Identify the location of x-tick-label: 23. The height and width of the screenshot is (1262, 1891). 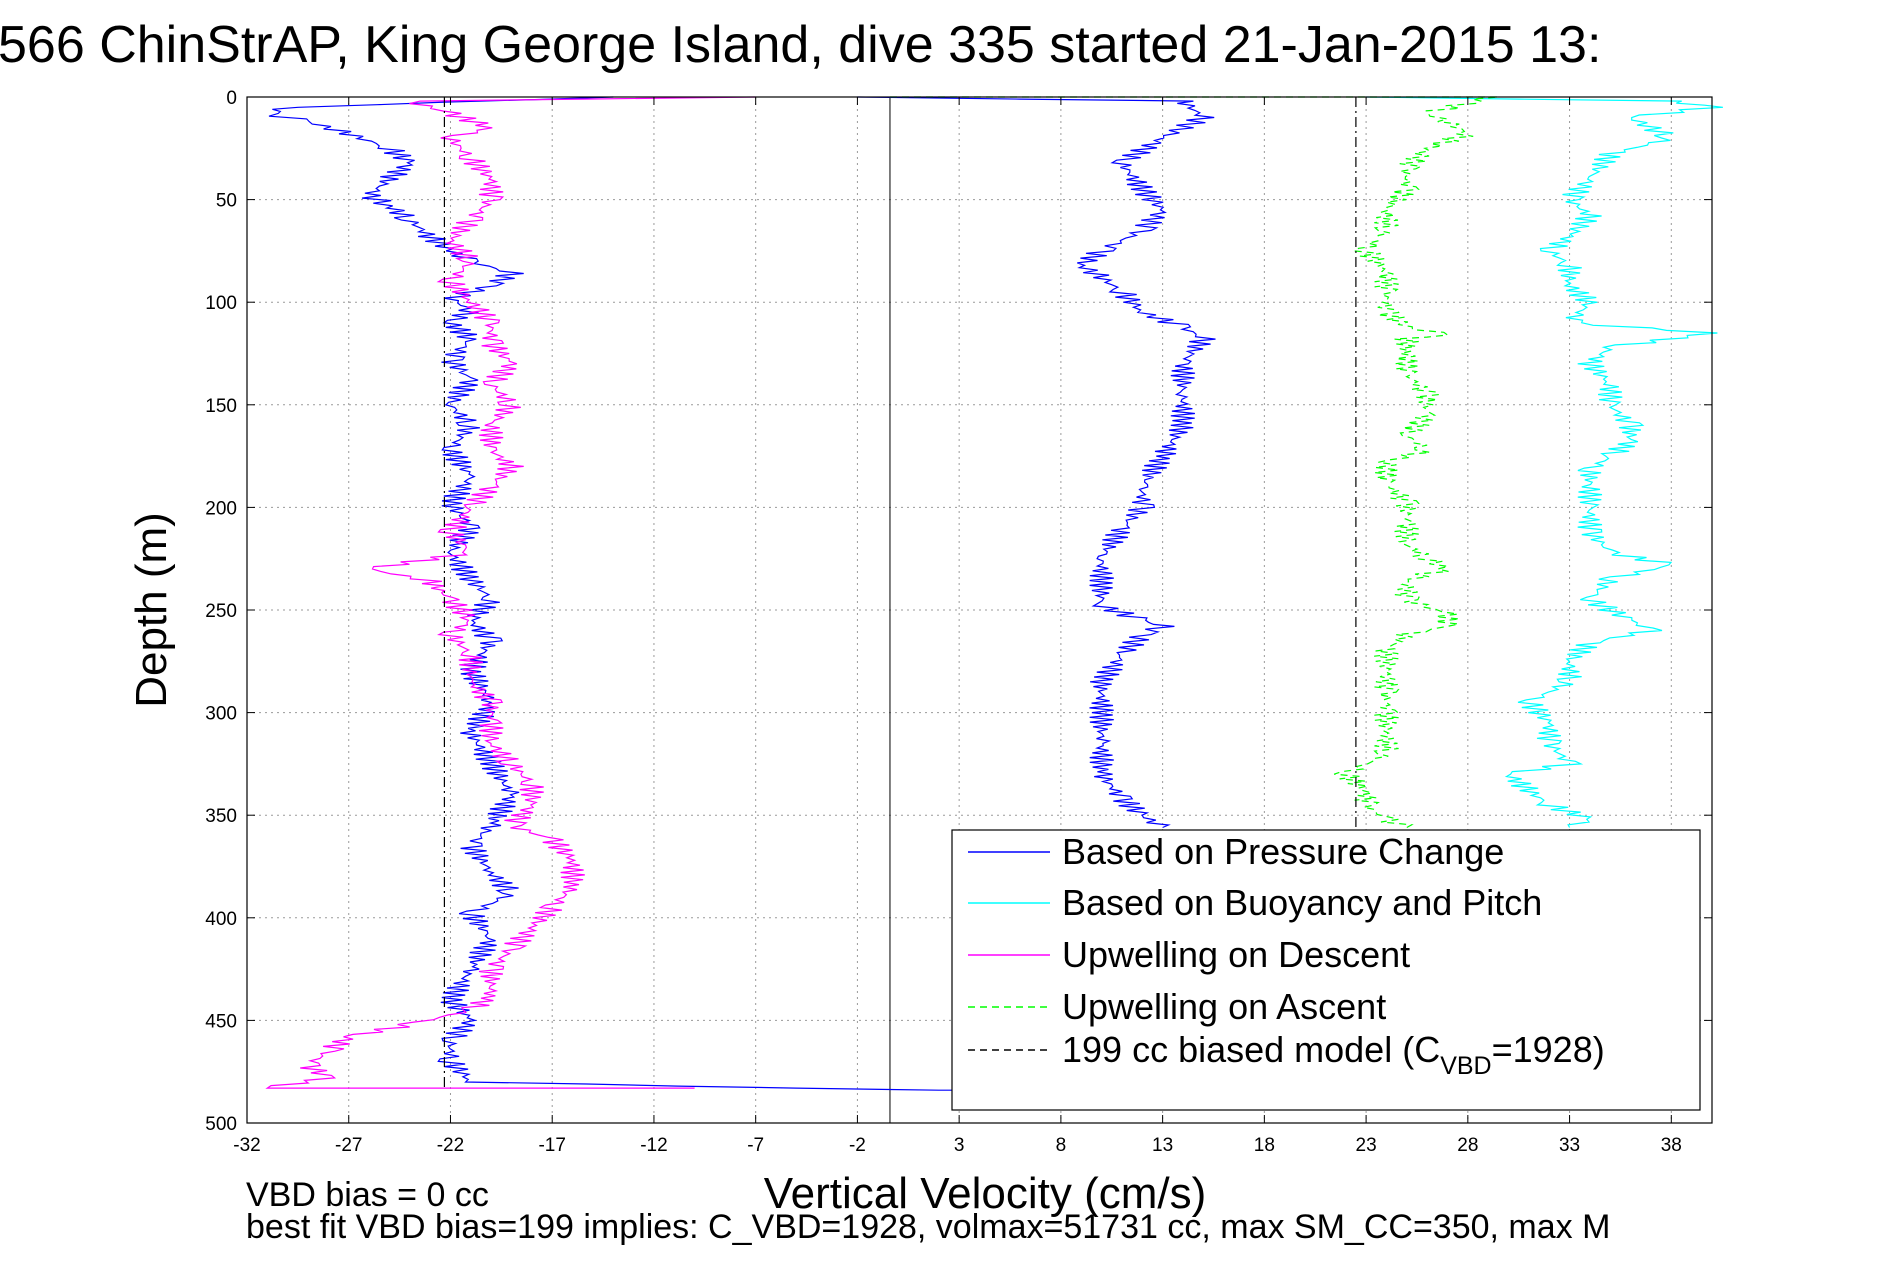
(1366, 1145).